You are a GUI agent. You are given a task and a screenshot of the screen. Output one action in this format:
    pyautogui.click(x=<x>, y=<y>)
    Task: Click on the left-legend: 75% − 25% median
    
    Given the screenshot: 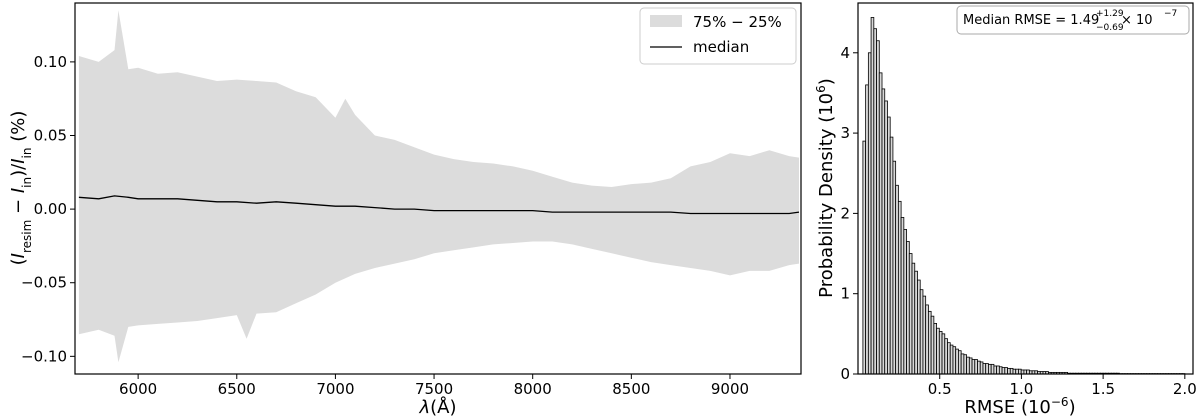 What is the action you would take?
    pyautogui.click(x=718, y=36)
    